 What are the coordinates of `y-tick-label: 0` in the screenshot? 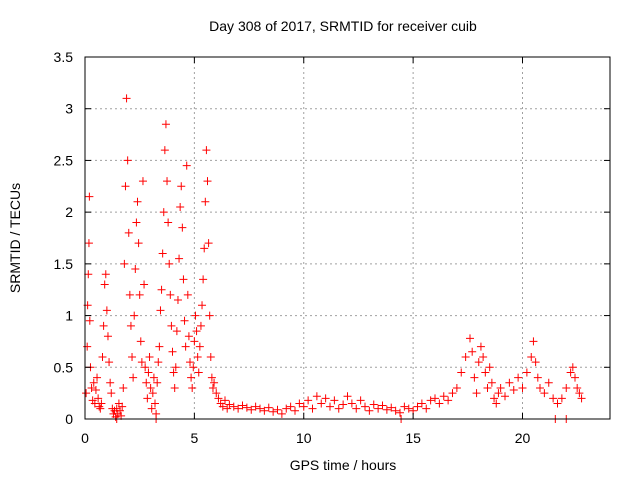 It's located at (69, 419).